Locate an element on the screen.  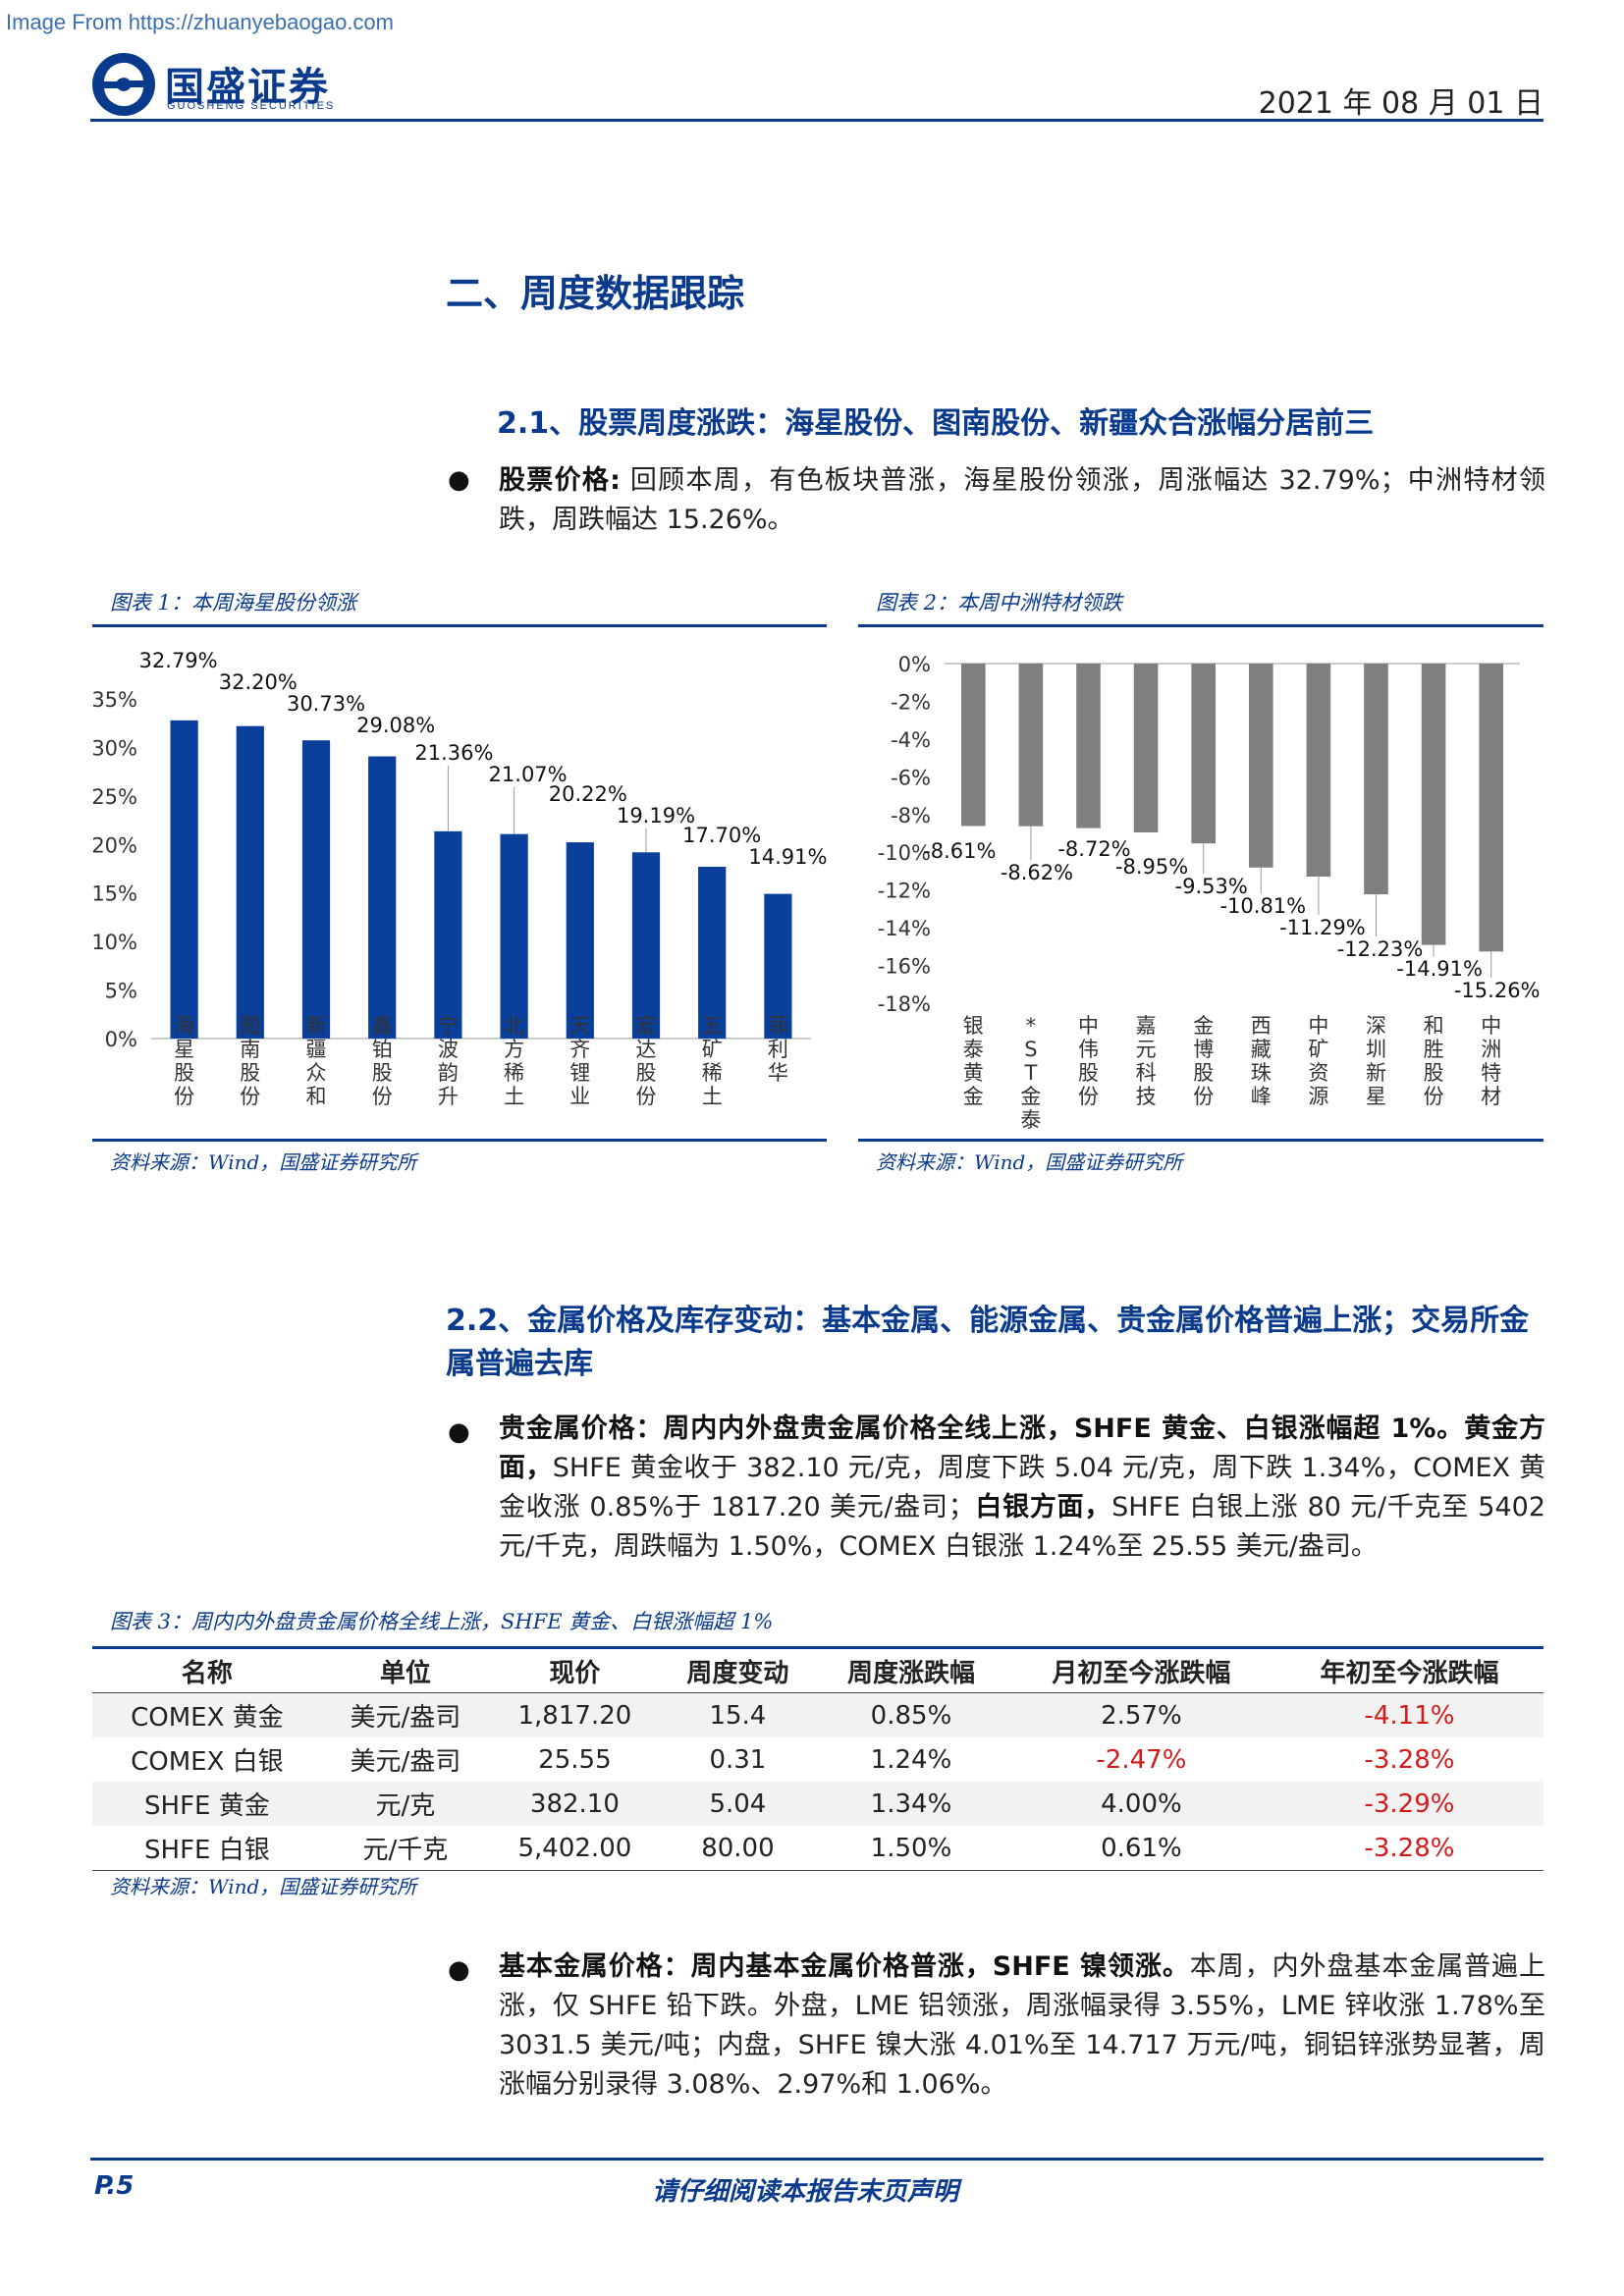
data-label: -12.23% is located at coordinates (1380, 949).